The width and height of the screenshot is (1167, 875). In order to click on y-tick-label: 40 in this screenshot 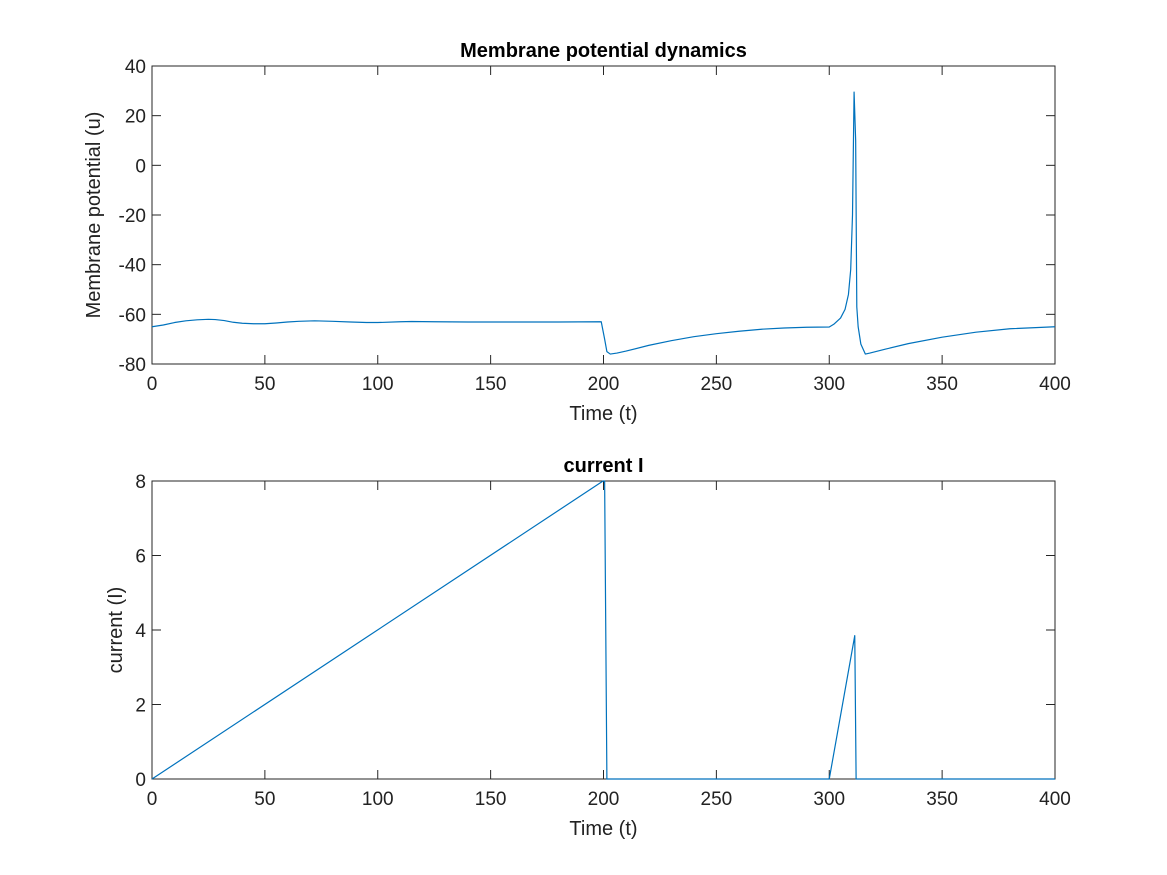, I will do `click(135, 67)`.